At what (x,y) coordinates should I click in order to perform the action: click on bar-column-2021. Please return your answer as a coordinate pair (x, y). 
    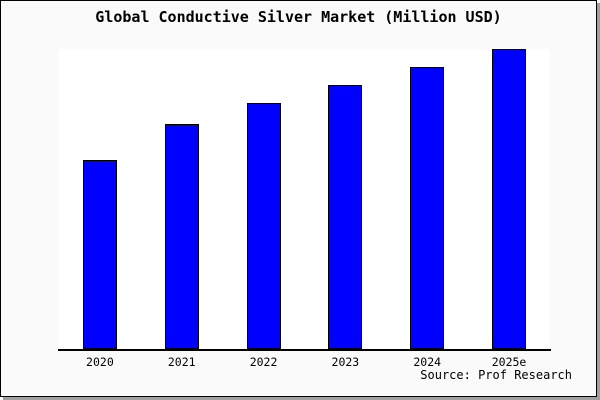
    Looking at the image, I should click on (181, 199).